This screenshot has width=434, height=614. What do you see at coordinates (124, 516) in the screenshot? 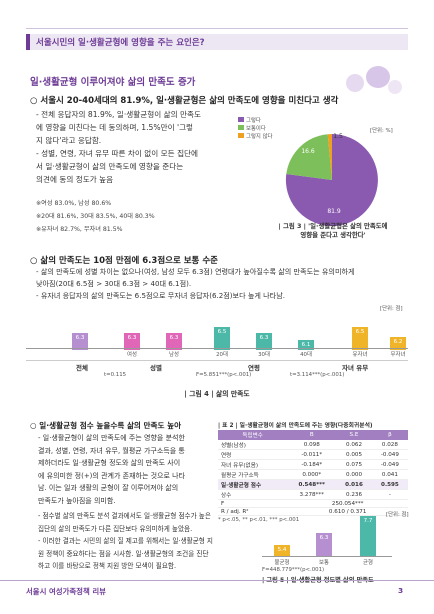
I see `body-line: - 점수별 삶의 만족도 분석 결과에서도 일·생활균형 점수가 높은` at bounding box center [124, 516].